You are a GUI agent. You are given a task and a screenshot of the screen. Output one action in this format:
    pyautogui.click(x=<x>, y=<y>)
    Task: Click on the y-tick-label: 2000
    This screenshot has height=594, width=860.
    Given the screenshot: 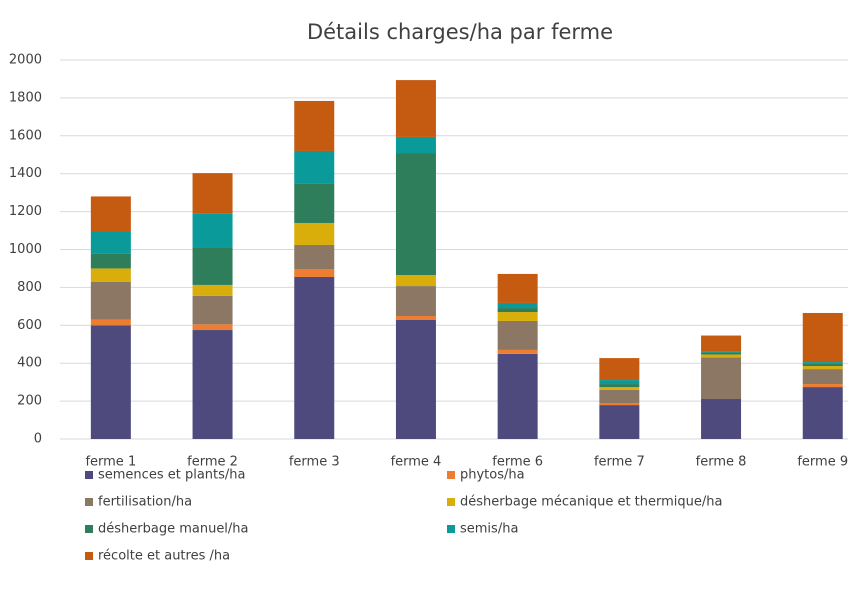 What is the action you would take?
    pyautogui.click(x=25, y=60)
    